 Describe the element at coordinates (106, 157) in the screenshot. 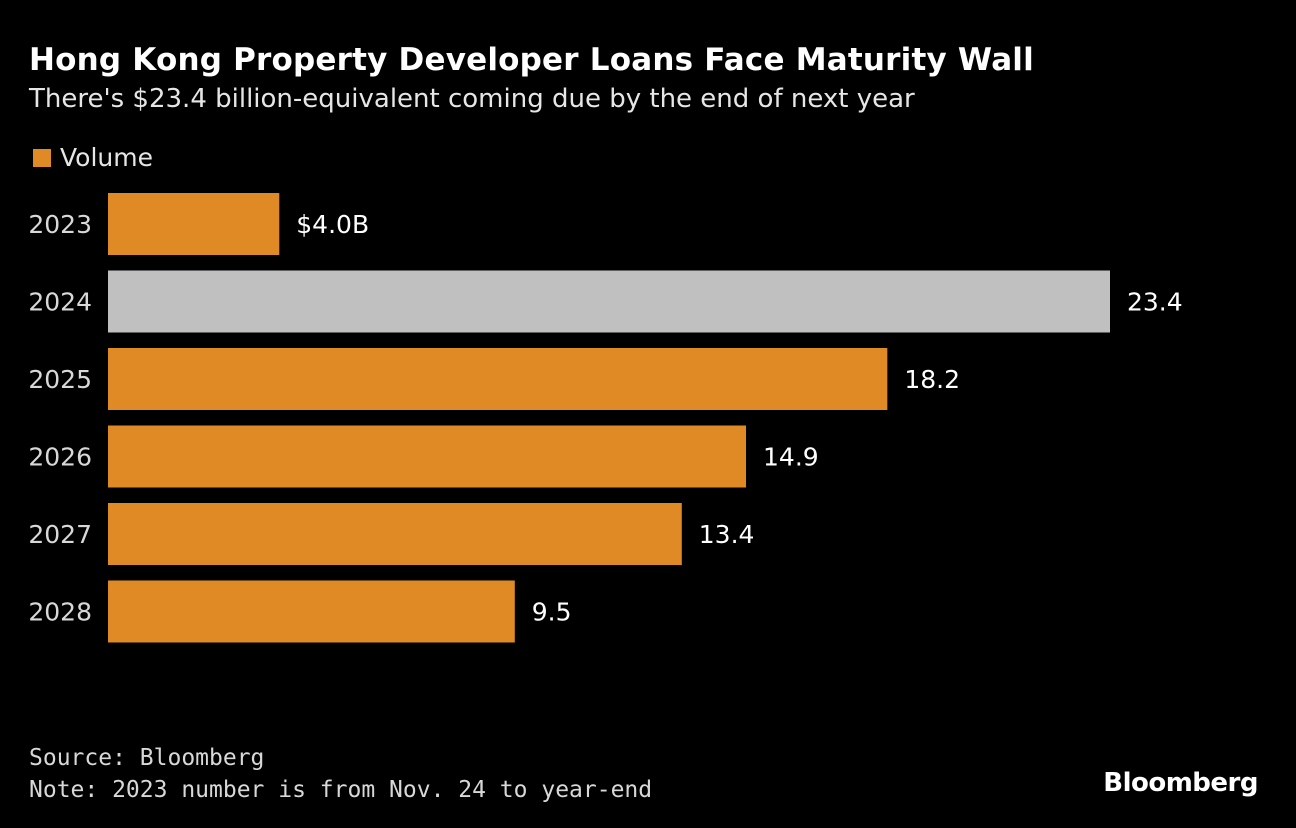

I see `legend-label: Volume` at that location.